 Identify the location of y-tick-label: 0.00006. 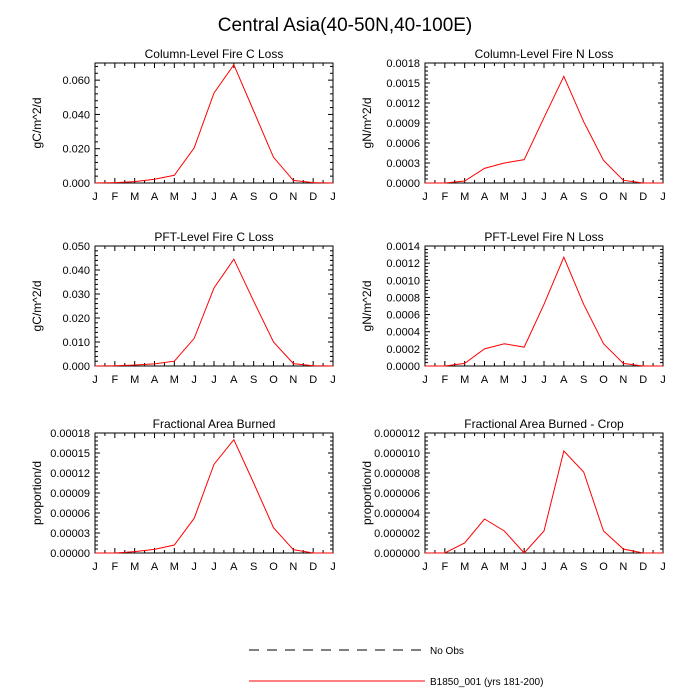
(70, 514).